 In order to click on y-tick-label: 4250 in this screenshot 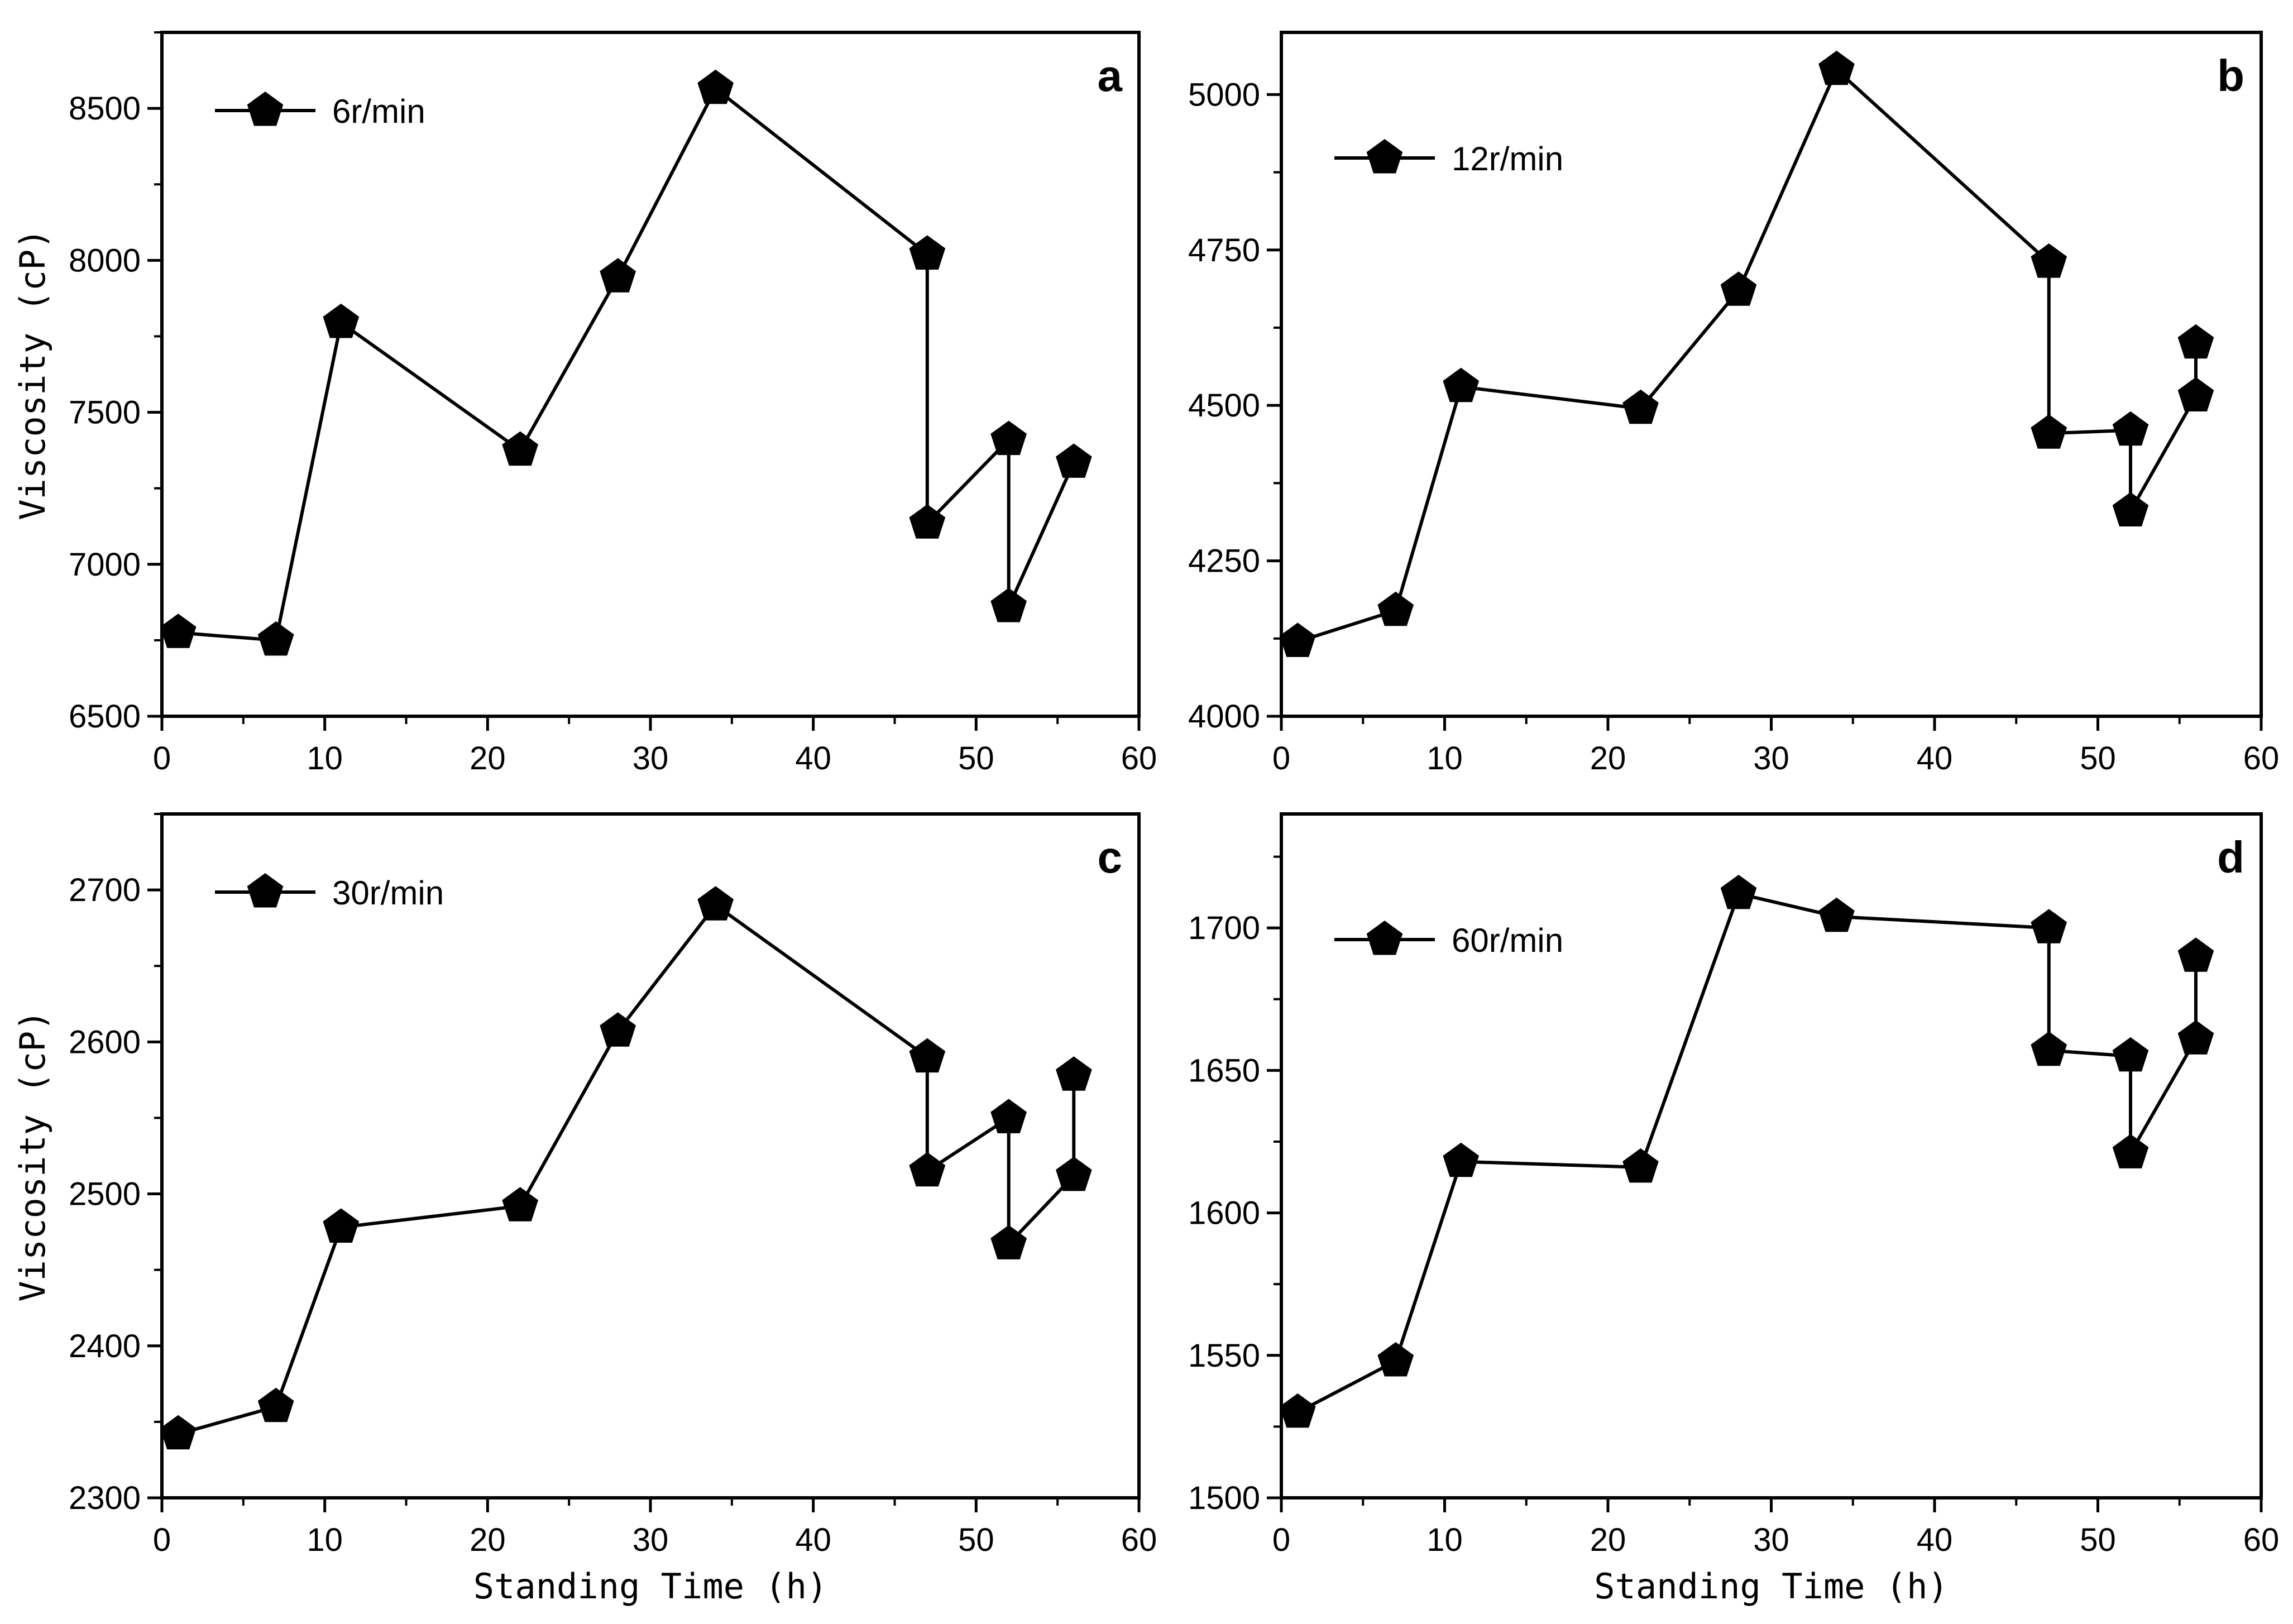, I will do `click(1224, 561)`.